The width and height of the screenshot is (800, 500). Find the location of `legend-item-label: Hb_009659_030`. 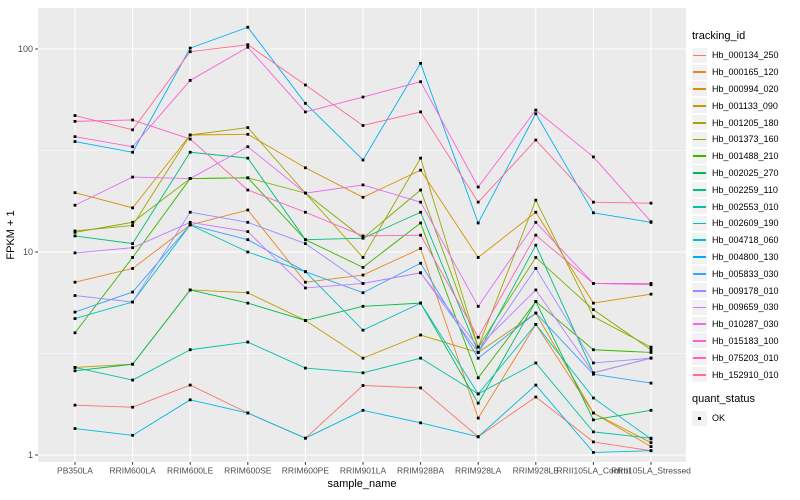

legend-item-label: Hb_009659_030 is located at coordinates (745, 307).